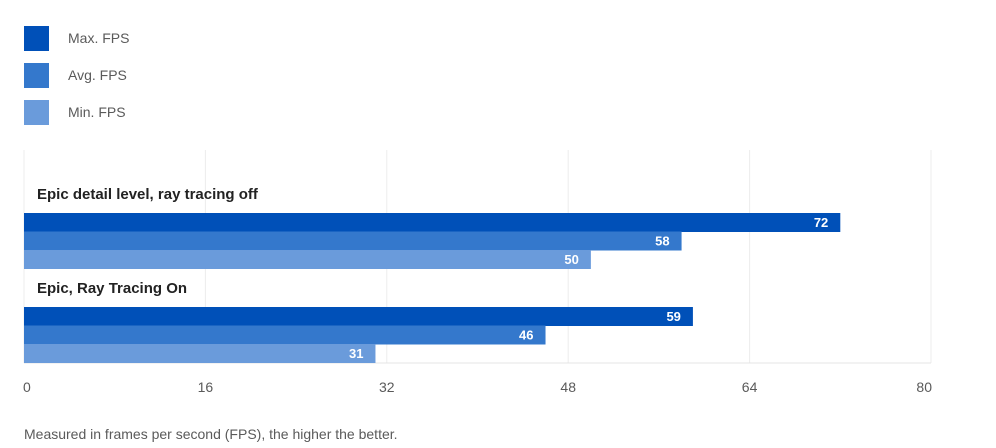 Image resolution: width=996 pixels, height=448 pixels. I want to click on legend-label-max-fps: Max. FPS, so click(99, 38).